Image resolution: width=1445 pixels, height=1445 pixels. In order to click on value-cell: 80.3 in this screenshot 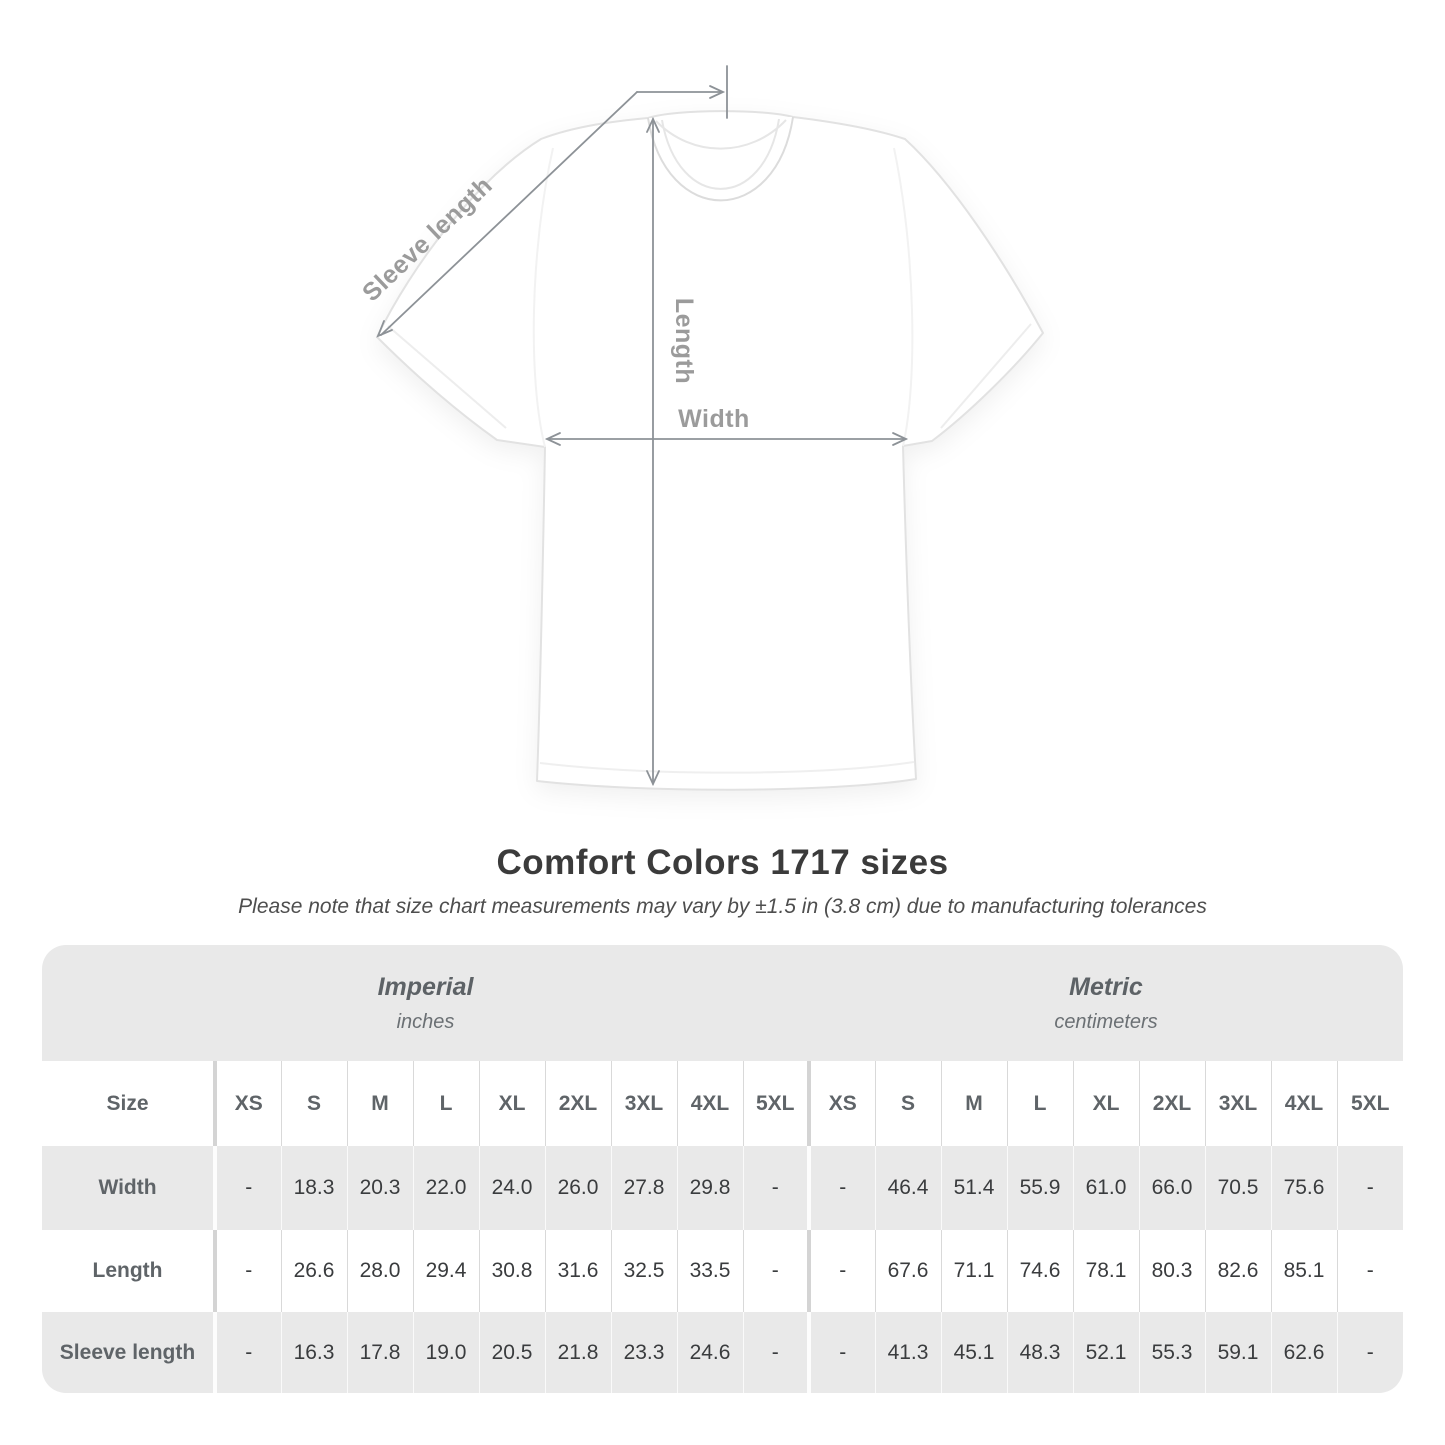, I will do `click(1171, 1271)`.